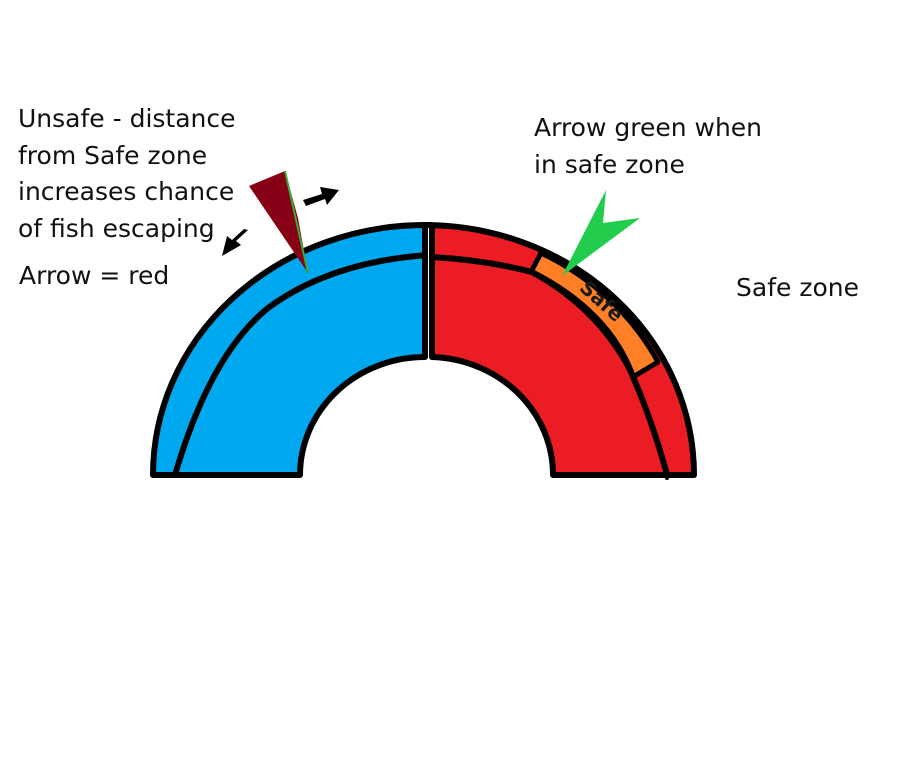 The width and height of the screenshot is (900, 768). I want to click on unsafe-right-segment, so click(559, 350).